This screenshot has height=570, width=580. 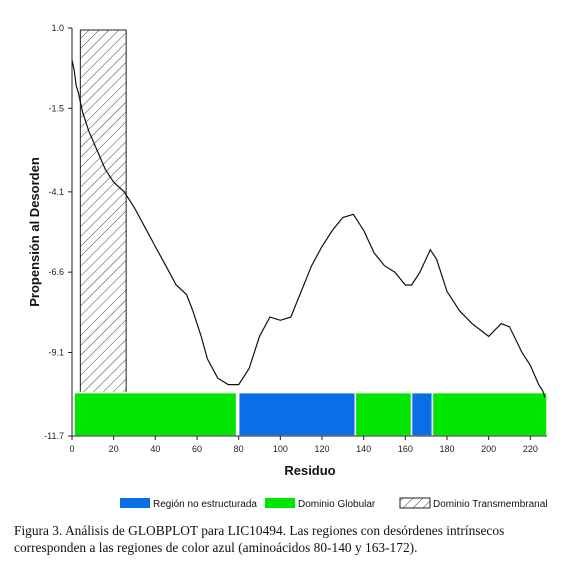 I want to click on x-tick-label: 40, so click(x=155, y=449).